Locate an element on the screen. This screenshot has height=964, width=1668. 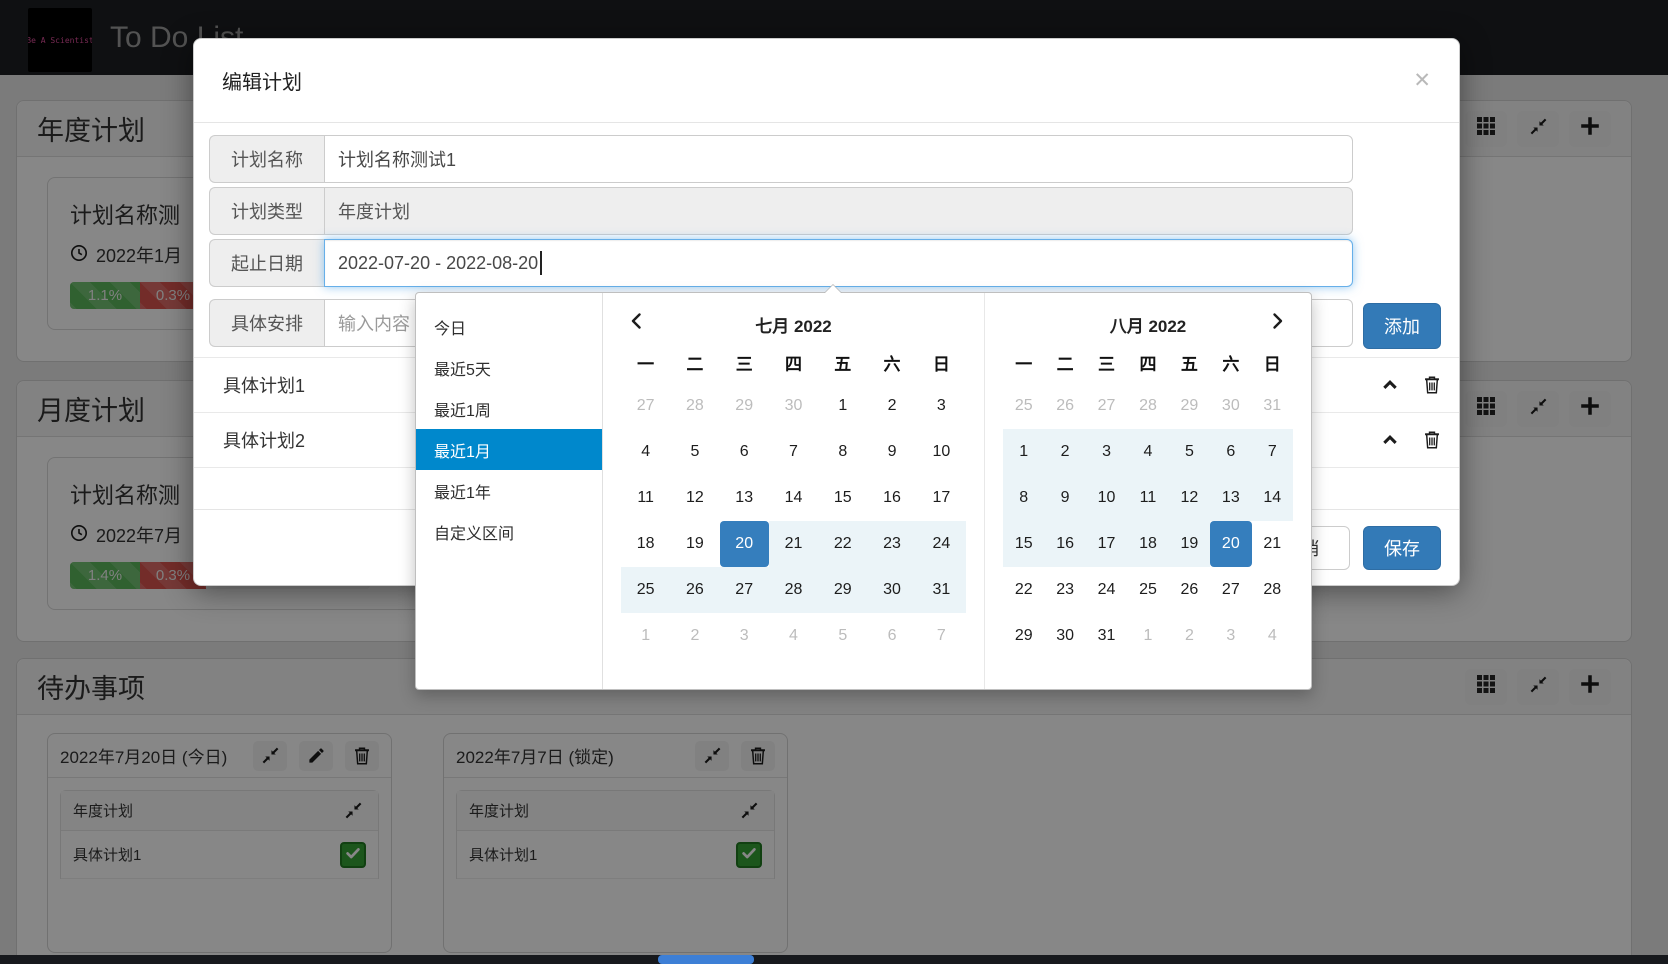
calendar-day: 11 is located at coordinates (645, 497).